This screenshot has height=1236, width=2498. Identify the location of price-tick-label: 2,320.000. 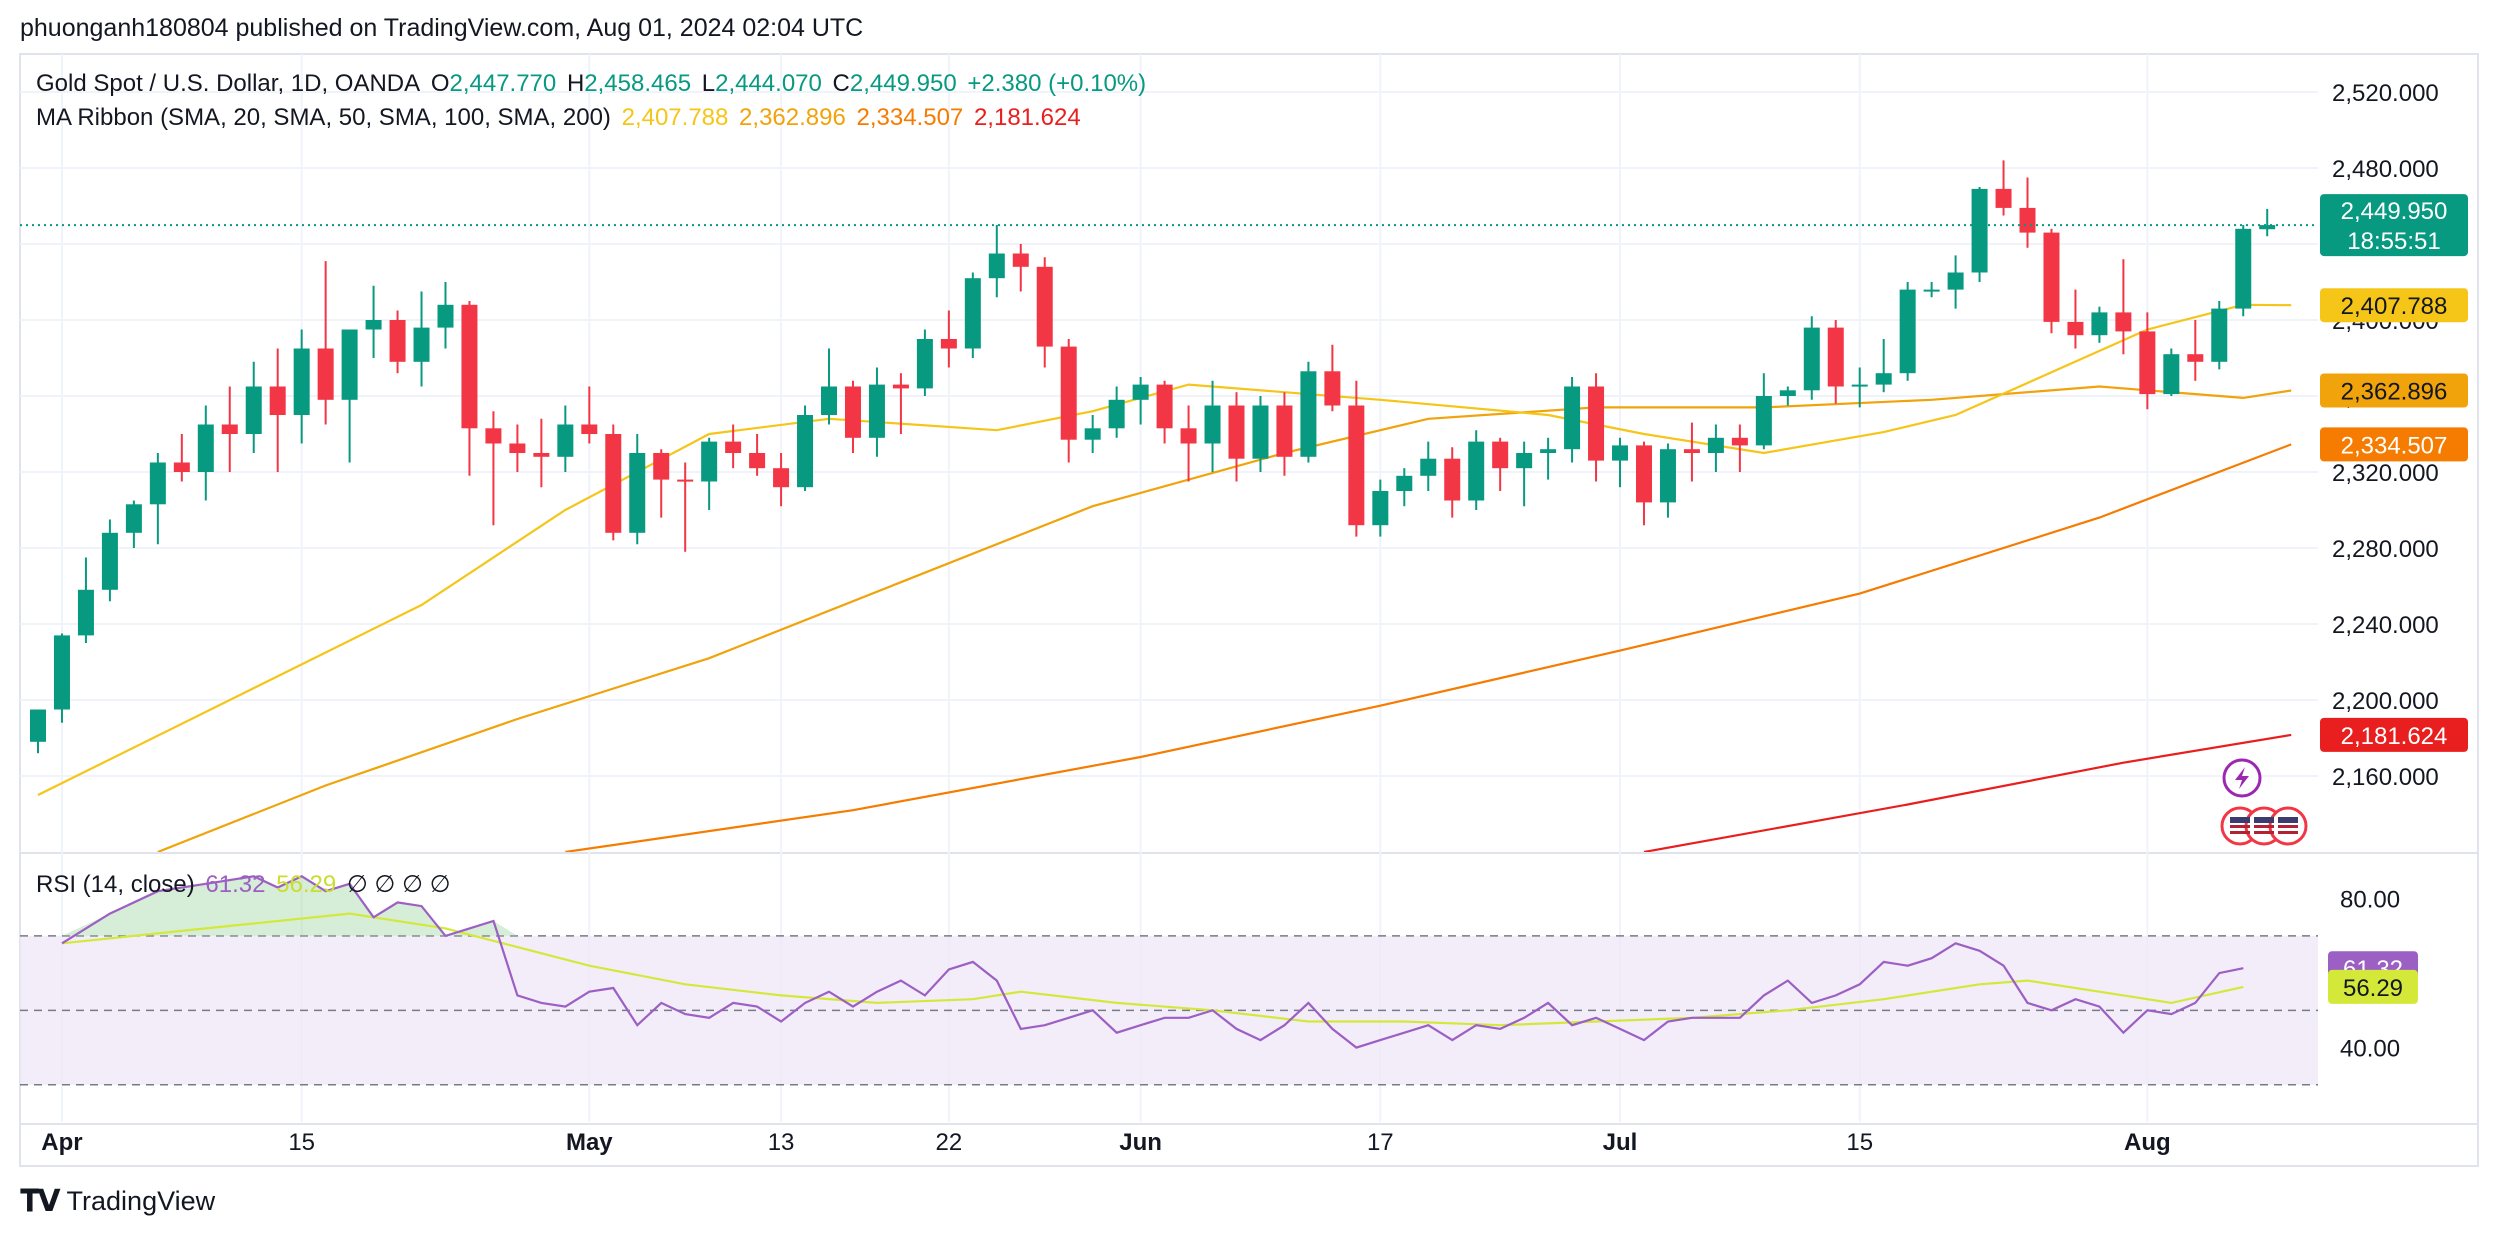
(2385, 473).